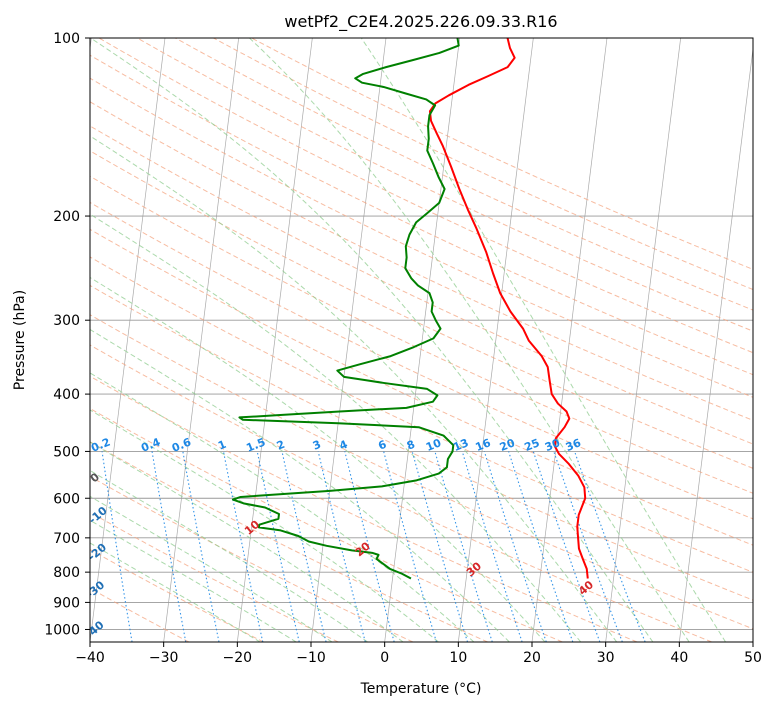 This screenshot has width=775, height=708. Describe the element at coordinates (586, 588) in the screenshot. I see `dry-adiabat-label: 40` at that location.